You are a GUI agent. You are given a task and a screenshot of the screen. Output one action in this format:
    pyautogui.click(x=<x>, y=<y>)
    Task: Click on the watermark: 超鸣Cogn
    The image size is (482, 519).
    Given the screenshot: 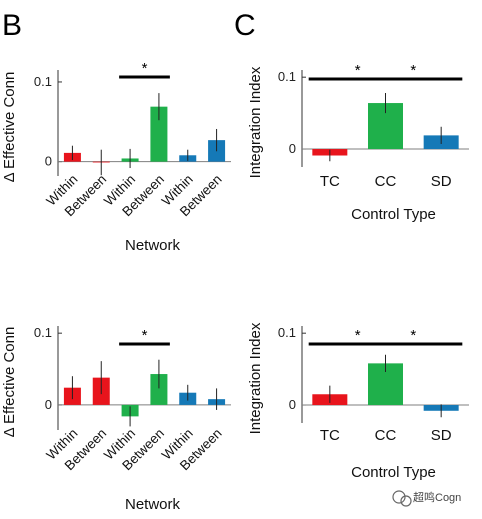 What is the action you would take?
    pyautogui.click(x=426, y=498)
    